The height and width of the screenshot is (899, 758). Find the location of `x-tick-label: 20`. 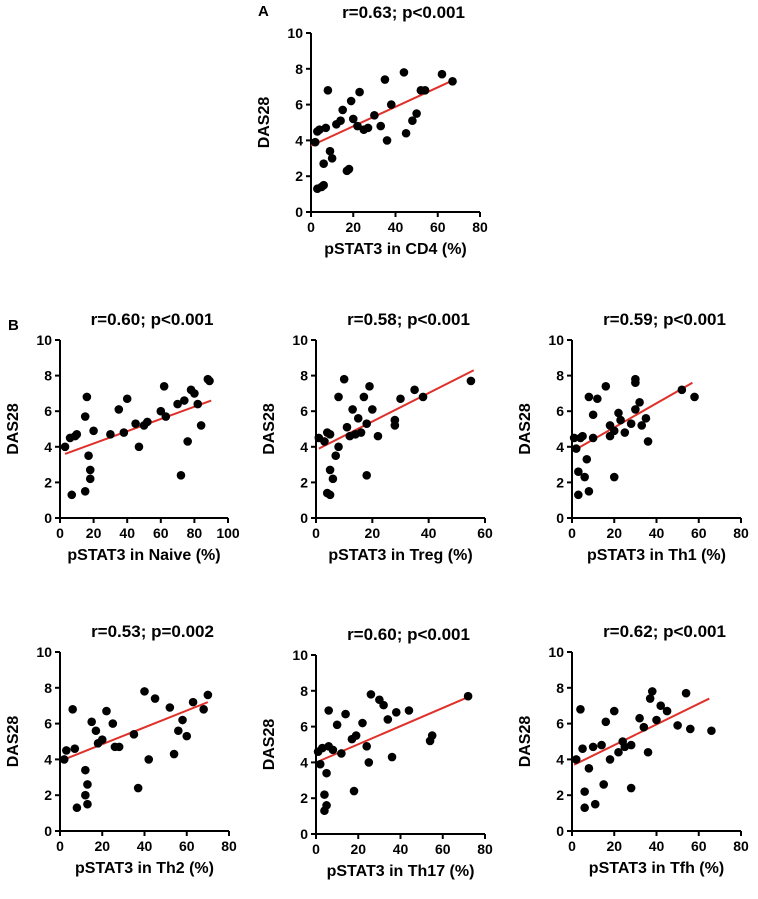

x-tick-label: 20 is located at coordinates (614, 846).